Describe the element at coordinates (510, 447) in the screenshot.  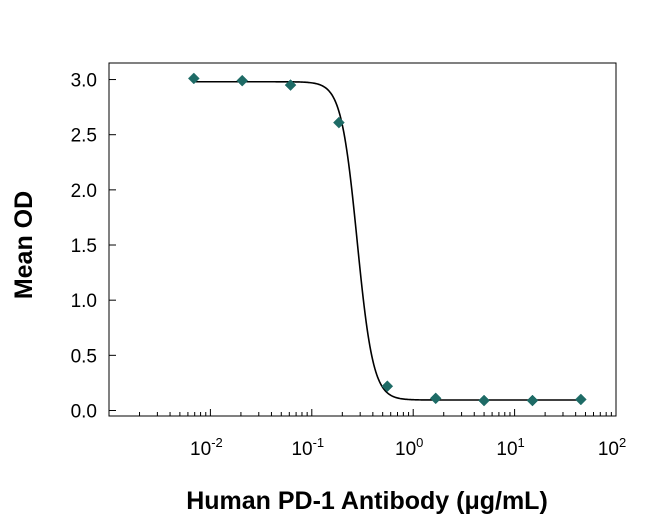
I see `x-tick-label: 10¹` at that location.